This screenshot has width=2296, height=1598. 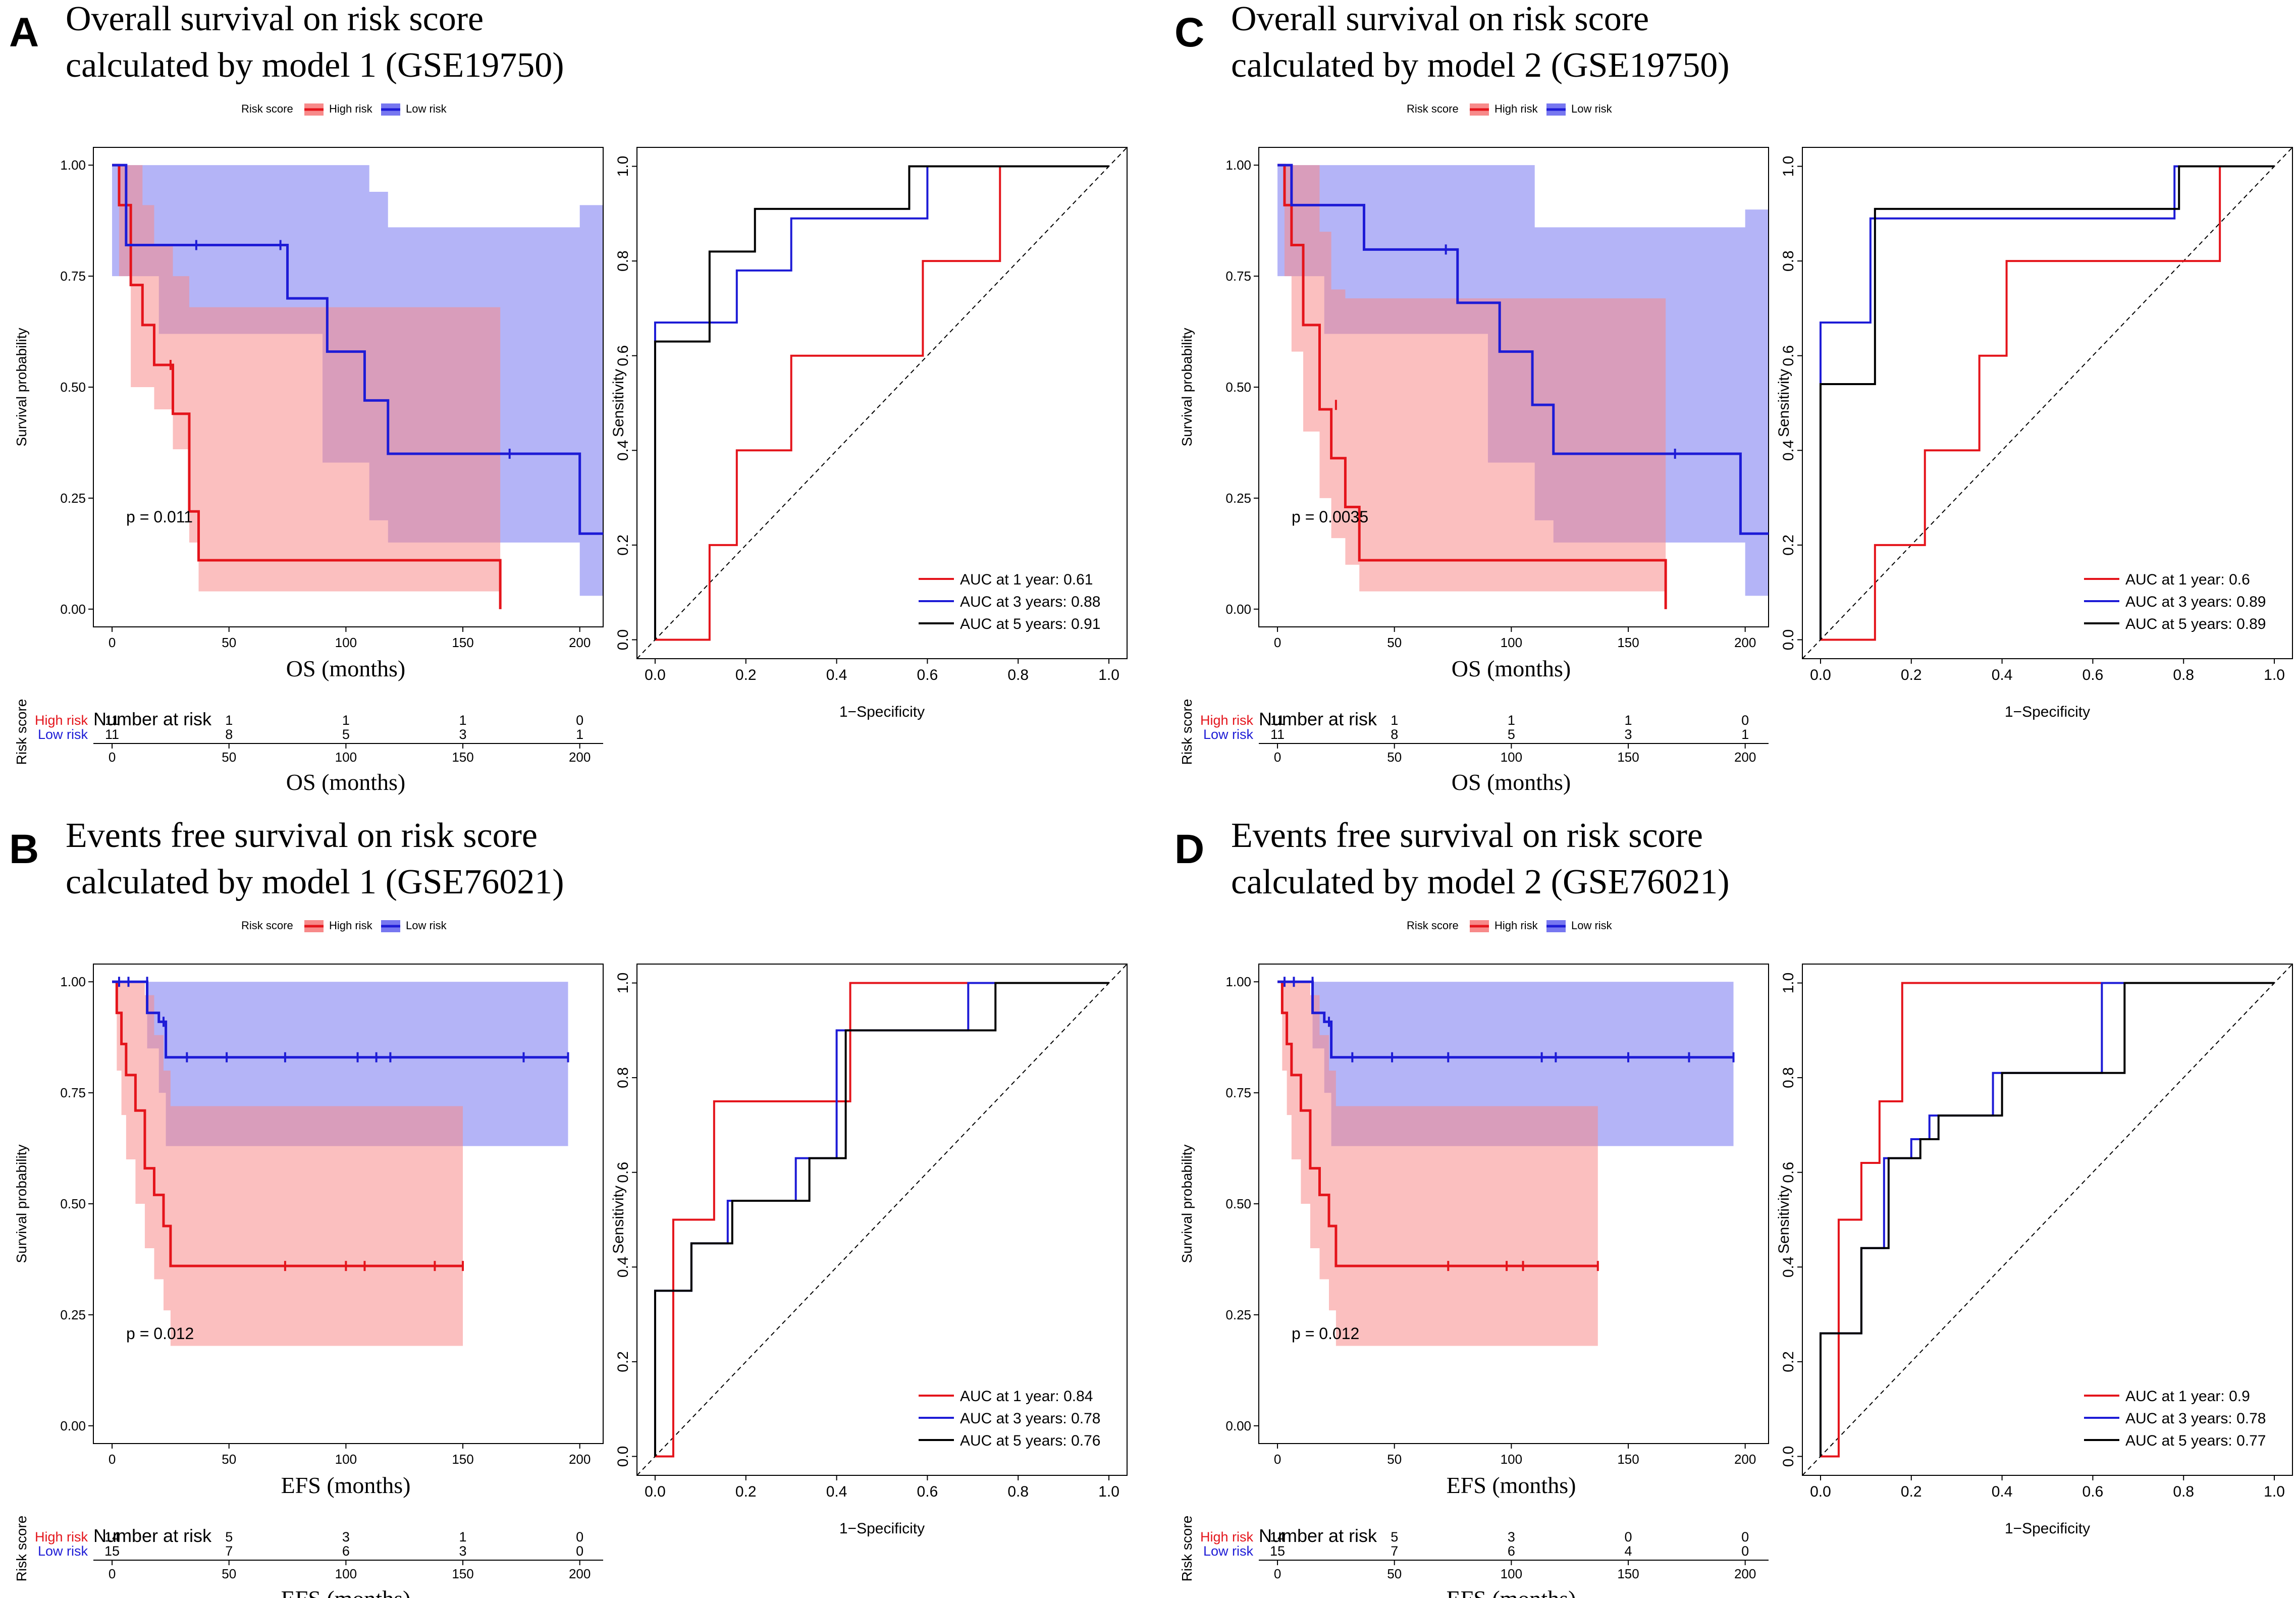 I want to click on roc-y-tick-label: 0.2, so click(x=1788, y=1361).